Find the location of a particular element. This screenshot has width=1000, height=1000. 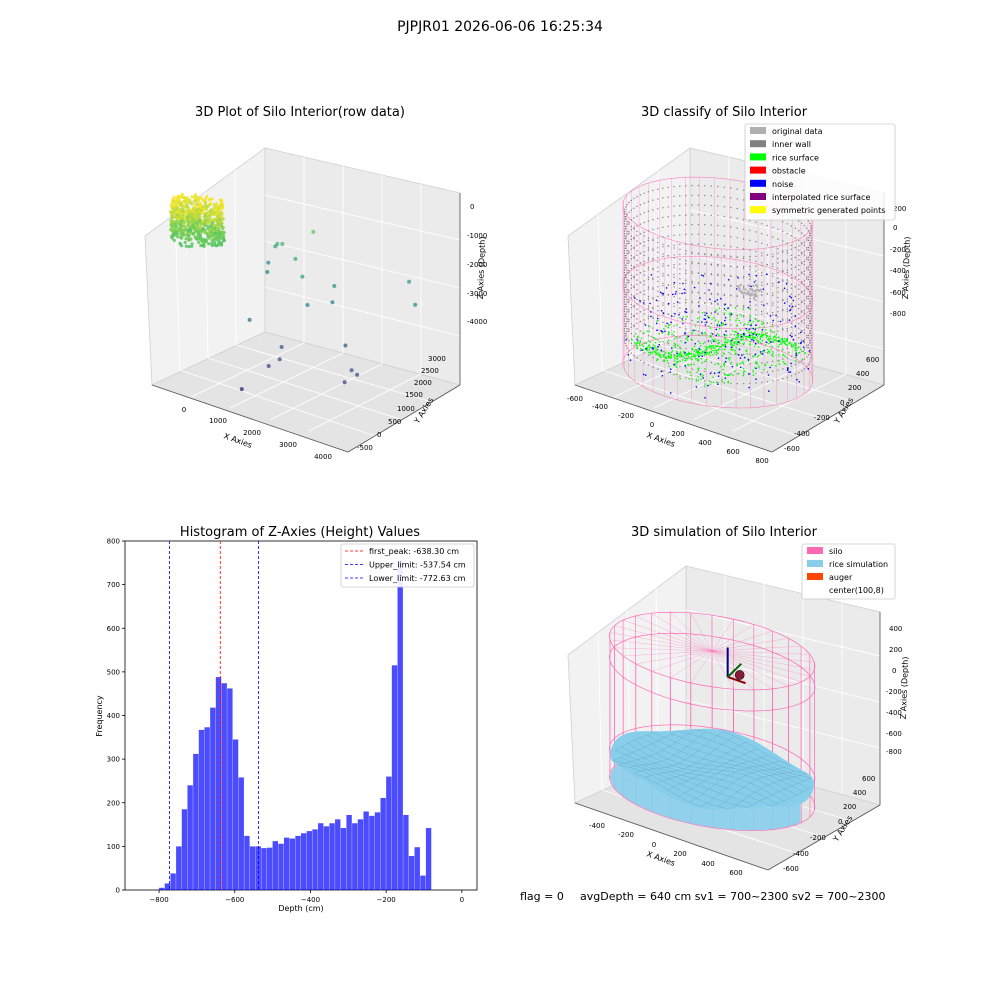

histogram-legend-label: Lower_limit: -772.63 cm is located at coordinates (417, 578).